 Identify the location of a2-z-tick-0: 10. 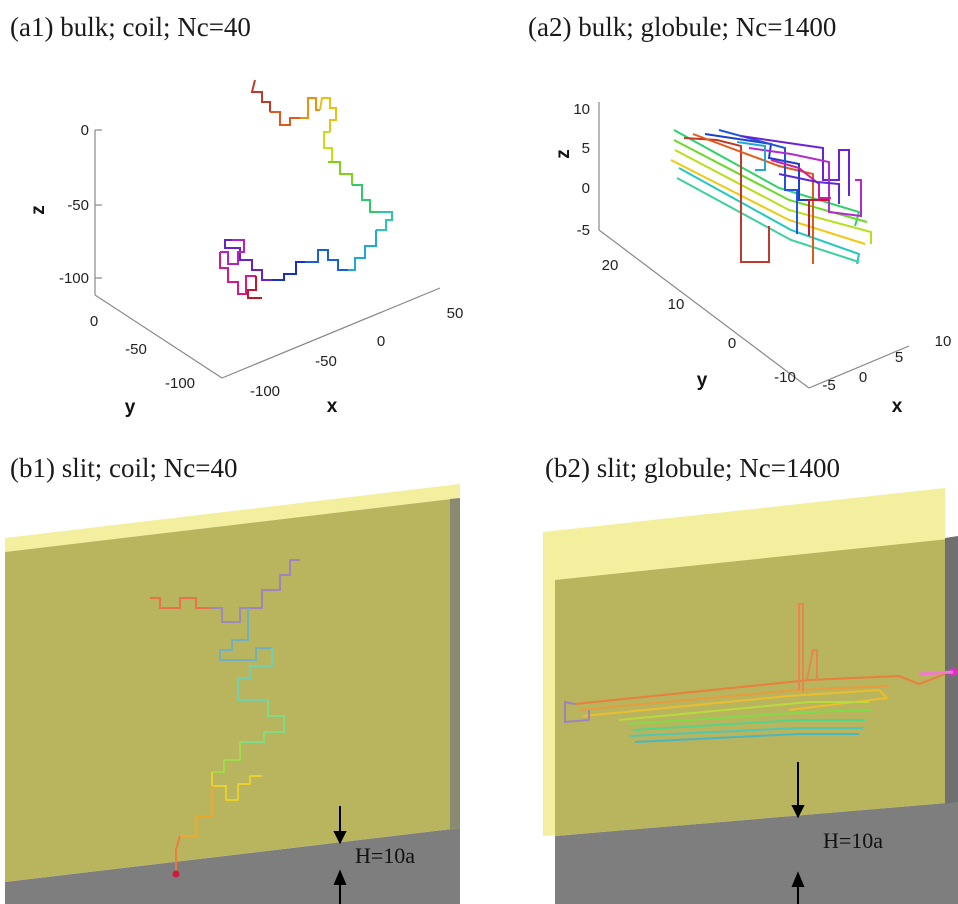
(581, 109).